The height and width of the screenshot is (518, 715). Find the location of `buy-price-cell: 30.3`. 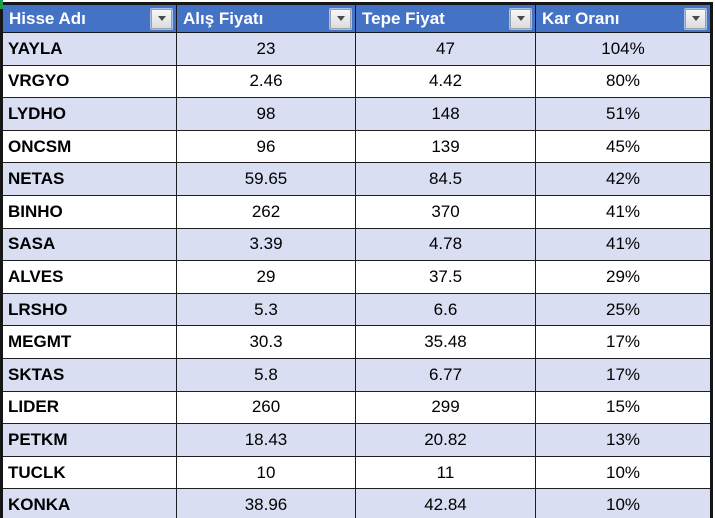

buy-price-cell: 30.3 is located at coordinates (266, 342).